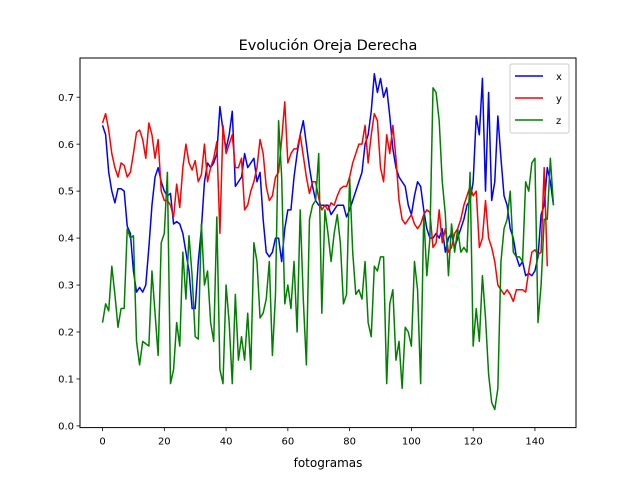 Image resolution: width=640 pixels, height=480 pixels. Describe the element at coordinates (69, 263) in the screenshot. I see `y-axis-ticks: 0.0 0.1 0.2 0.3 0.4 0.5 0.6 0.7` at that location.